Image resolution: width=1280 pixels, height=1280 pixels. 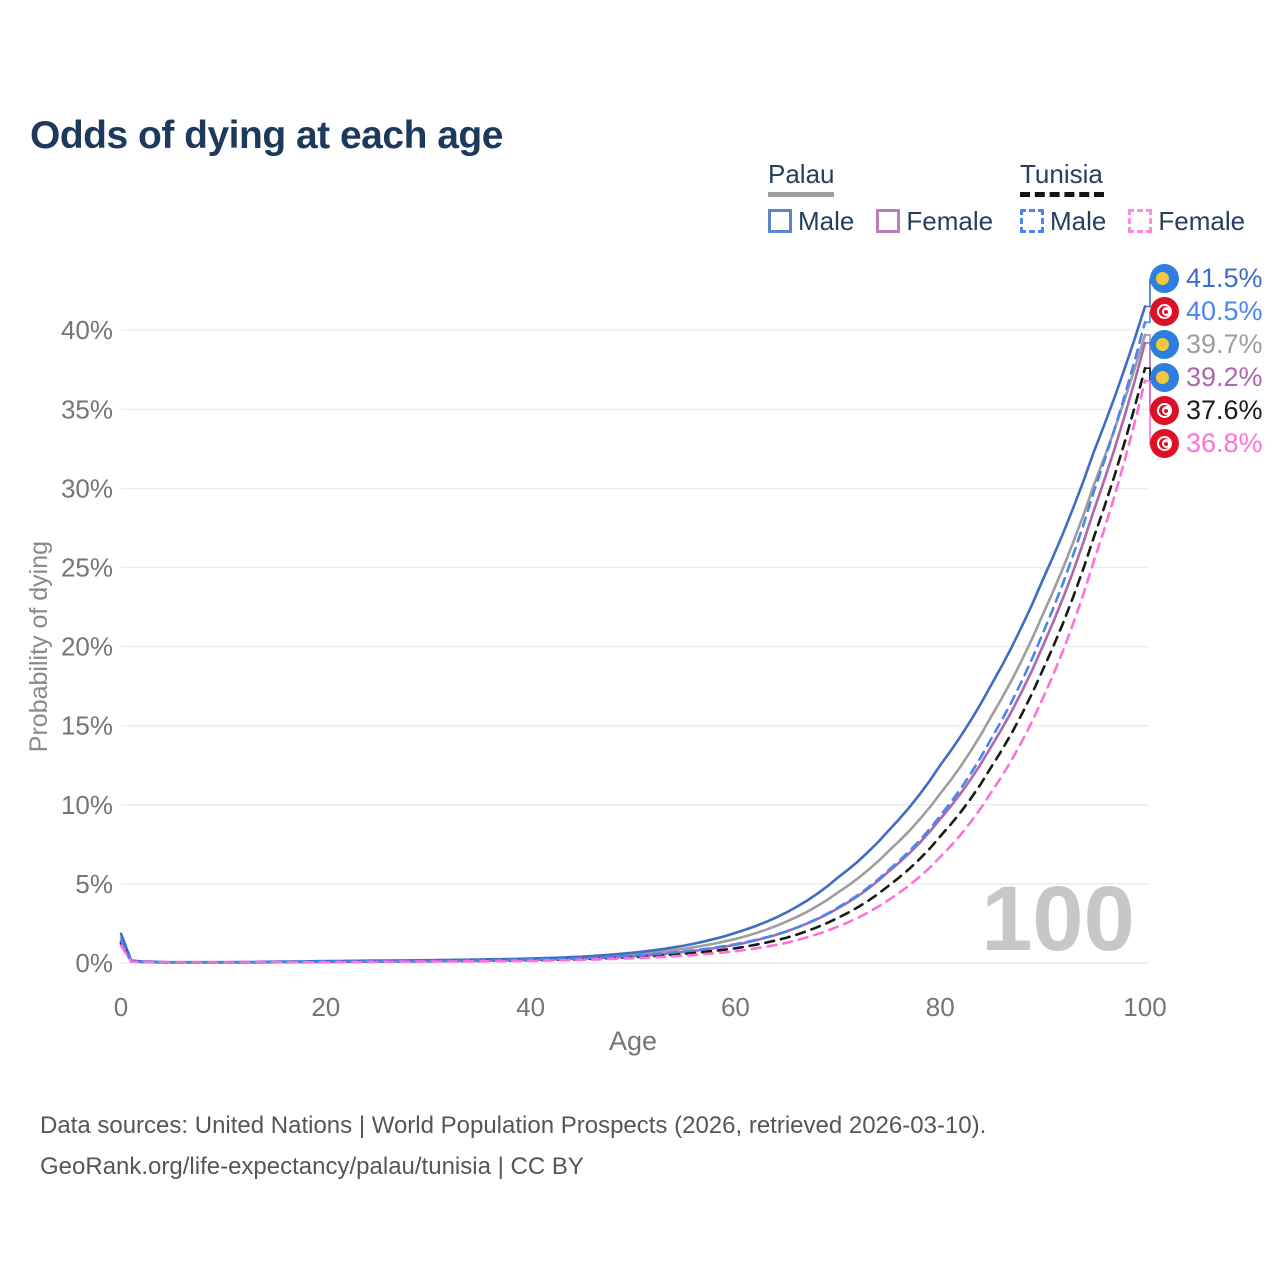 I want to click on legend-country-palau: Palau, so click(x=801, y=174).